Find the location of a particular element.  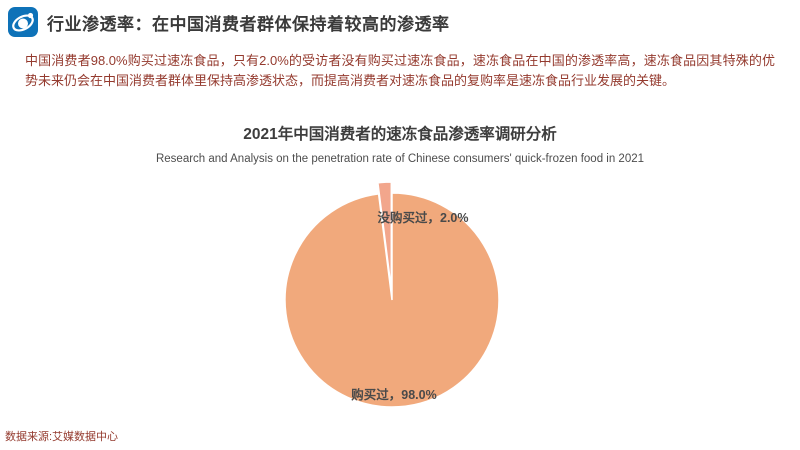

pie-slices is located at coordinates (392, 294).